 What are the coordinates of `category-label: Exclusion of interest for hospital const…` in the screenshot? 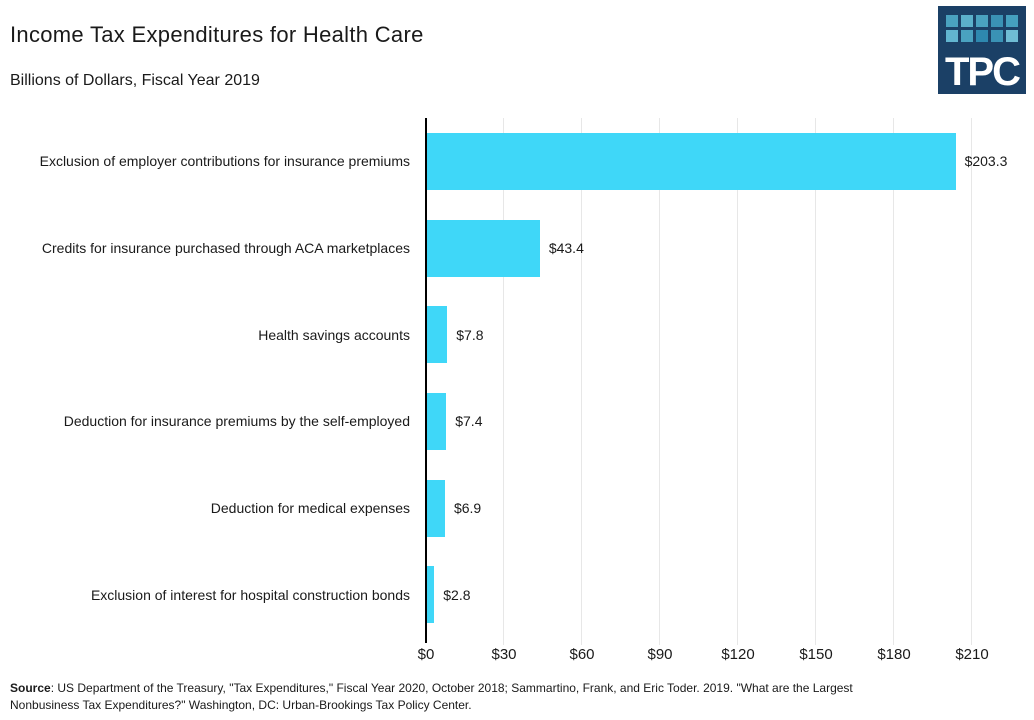 It's located at (250, 594).